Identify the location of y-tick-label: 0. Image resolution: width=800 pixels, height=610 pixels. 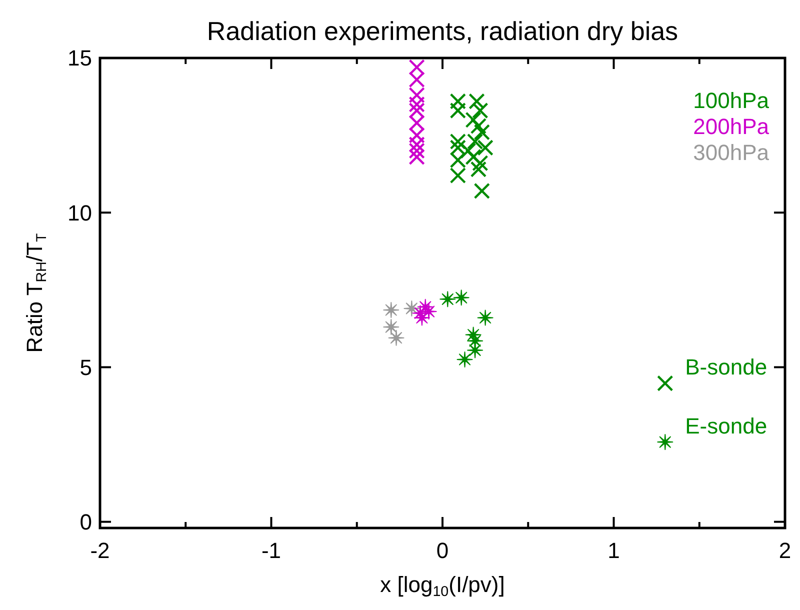
(86, 522).